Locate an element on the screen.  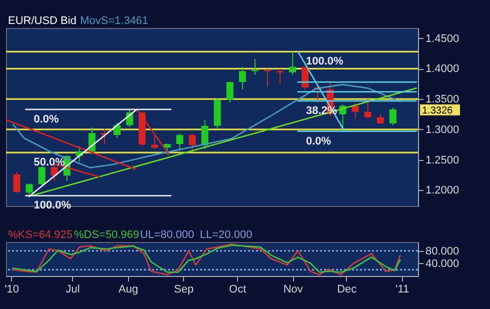
series-label: %KS=64.925 is located at coordinates (40, 235).